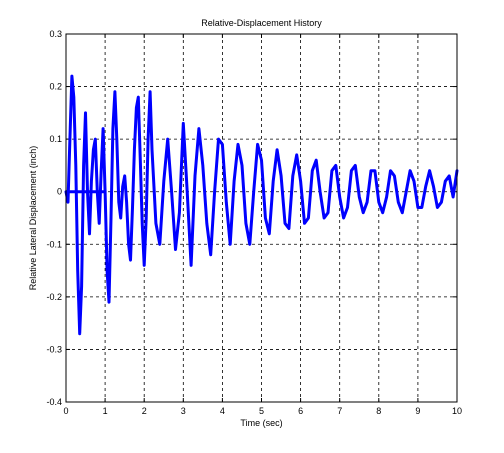  I want to click on y-tick-label: -0.1, so click(54, 244).